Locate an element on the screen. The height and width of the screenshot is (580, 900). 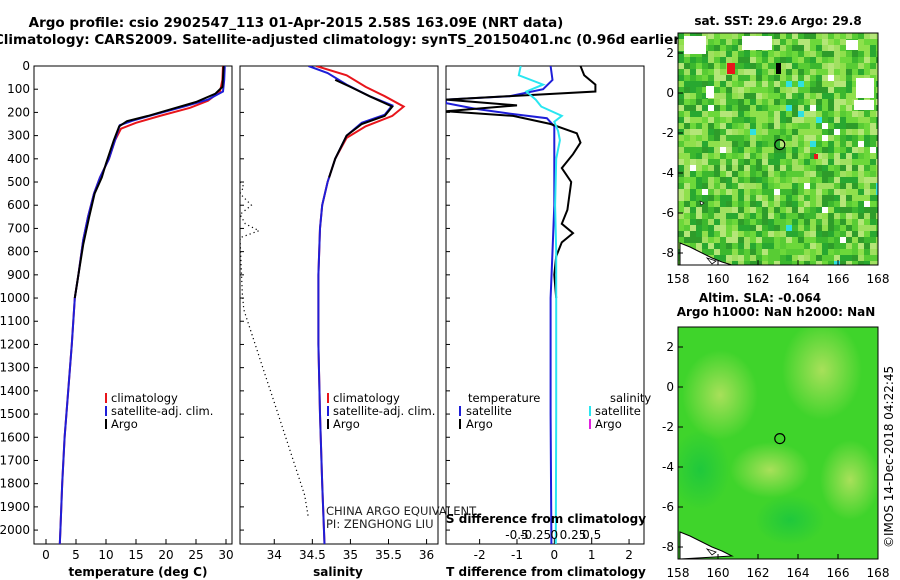
sla-ytick-label-1: 0 is located at coordinates (670, 387).